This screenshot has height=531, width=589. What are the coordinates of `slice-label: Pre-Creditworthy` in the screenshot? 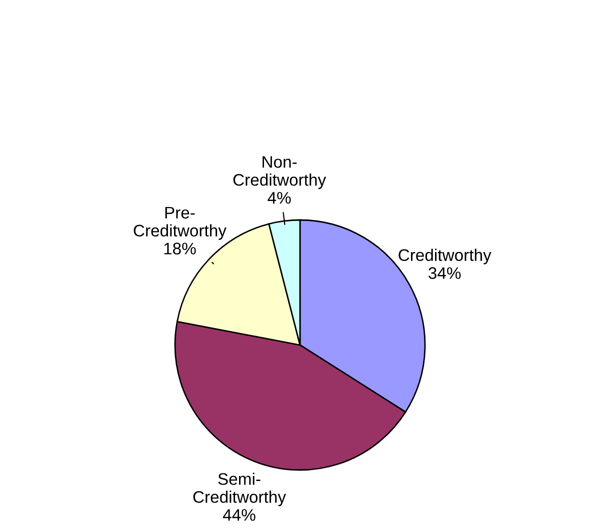 It's located at (180, 223).